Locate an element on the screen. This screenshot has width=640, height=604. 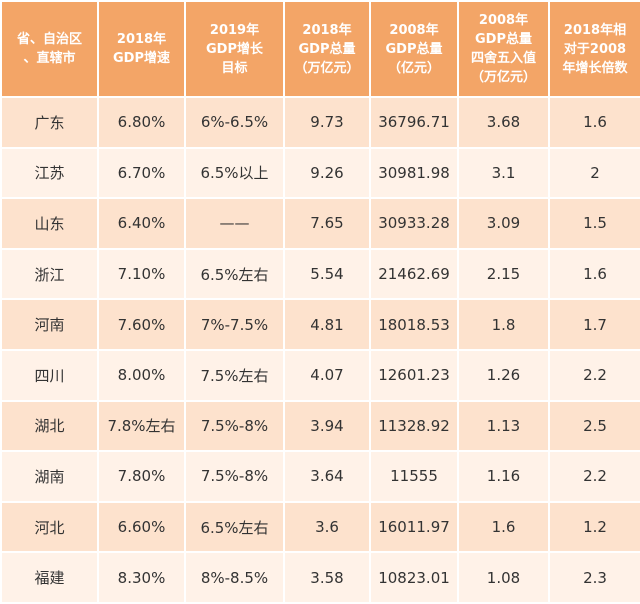
table-cell: 7.10% is located at coordinates (141, 274).